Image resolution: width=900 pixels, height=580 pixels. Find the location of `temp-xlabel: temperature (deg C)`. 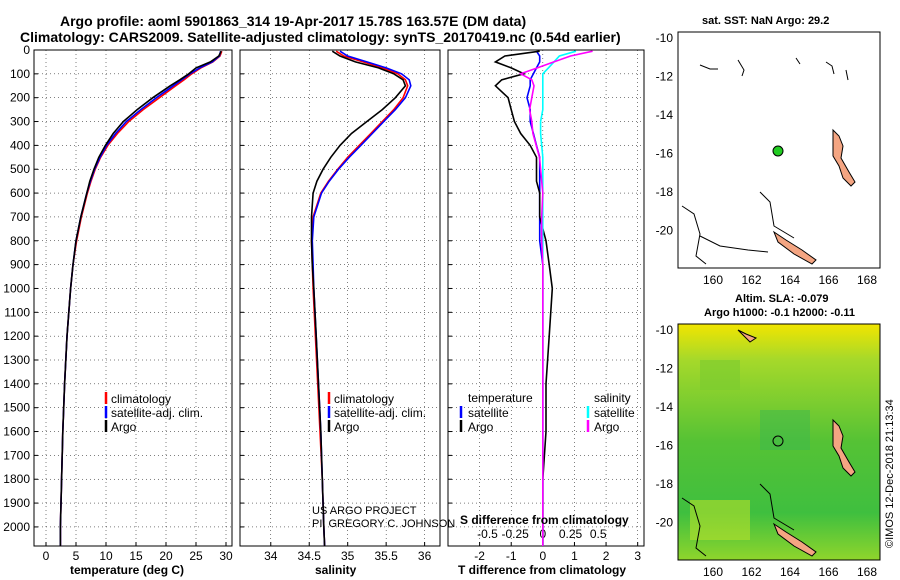

temp-xlabel: temperature (deg C) is located at coordinates (127, 570).